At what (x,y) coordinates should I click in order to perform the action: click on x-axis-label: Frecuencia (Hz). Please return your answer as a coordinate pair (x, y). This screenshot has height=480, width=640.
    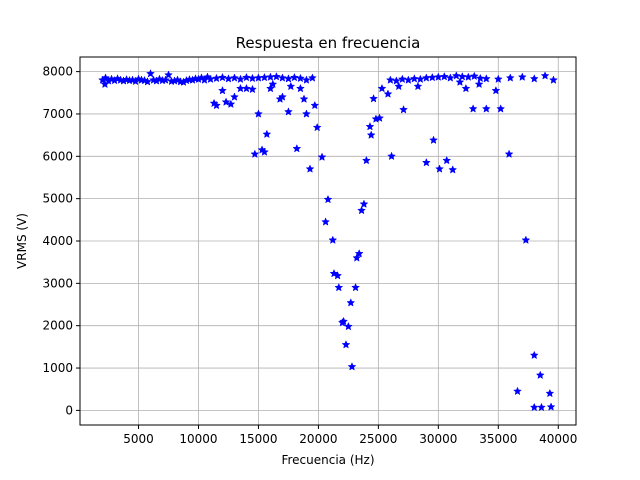
    Looking at the image, I should click on (327, 460).